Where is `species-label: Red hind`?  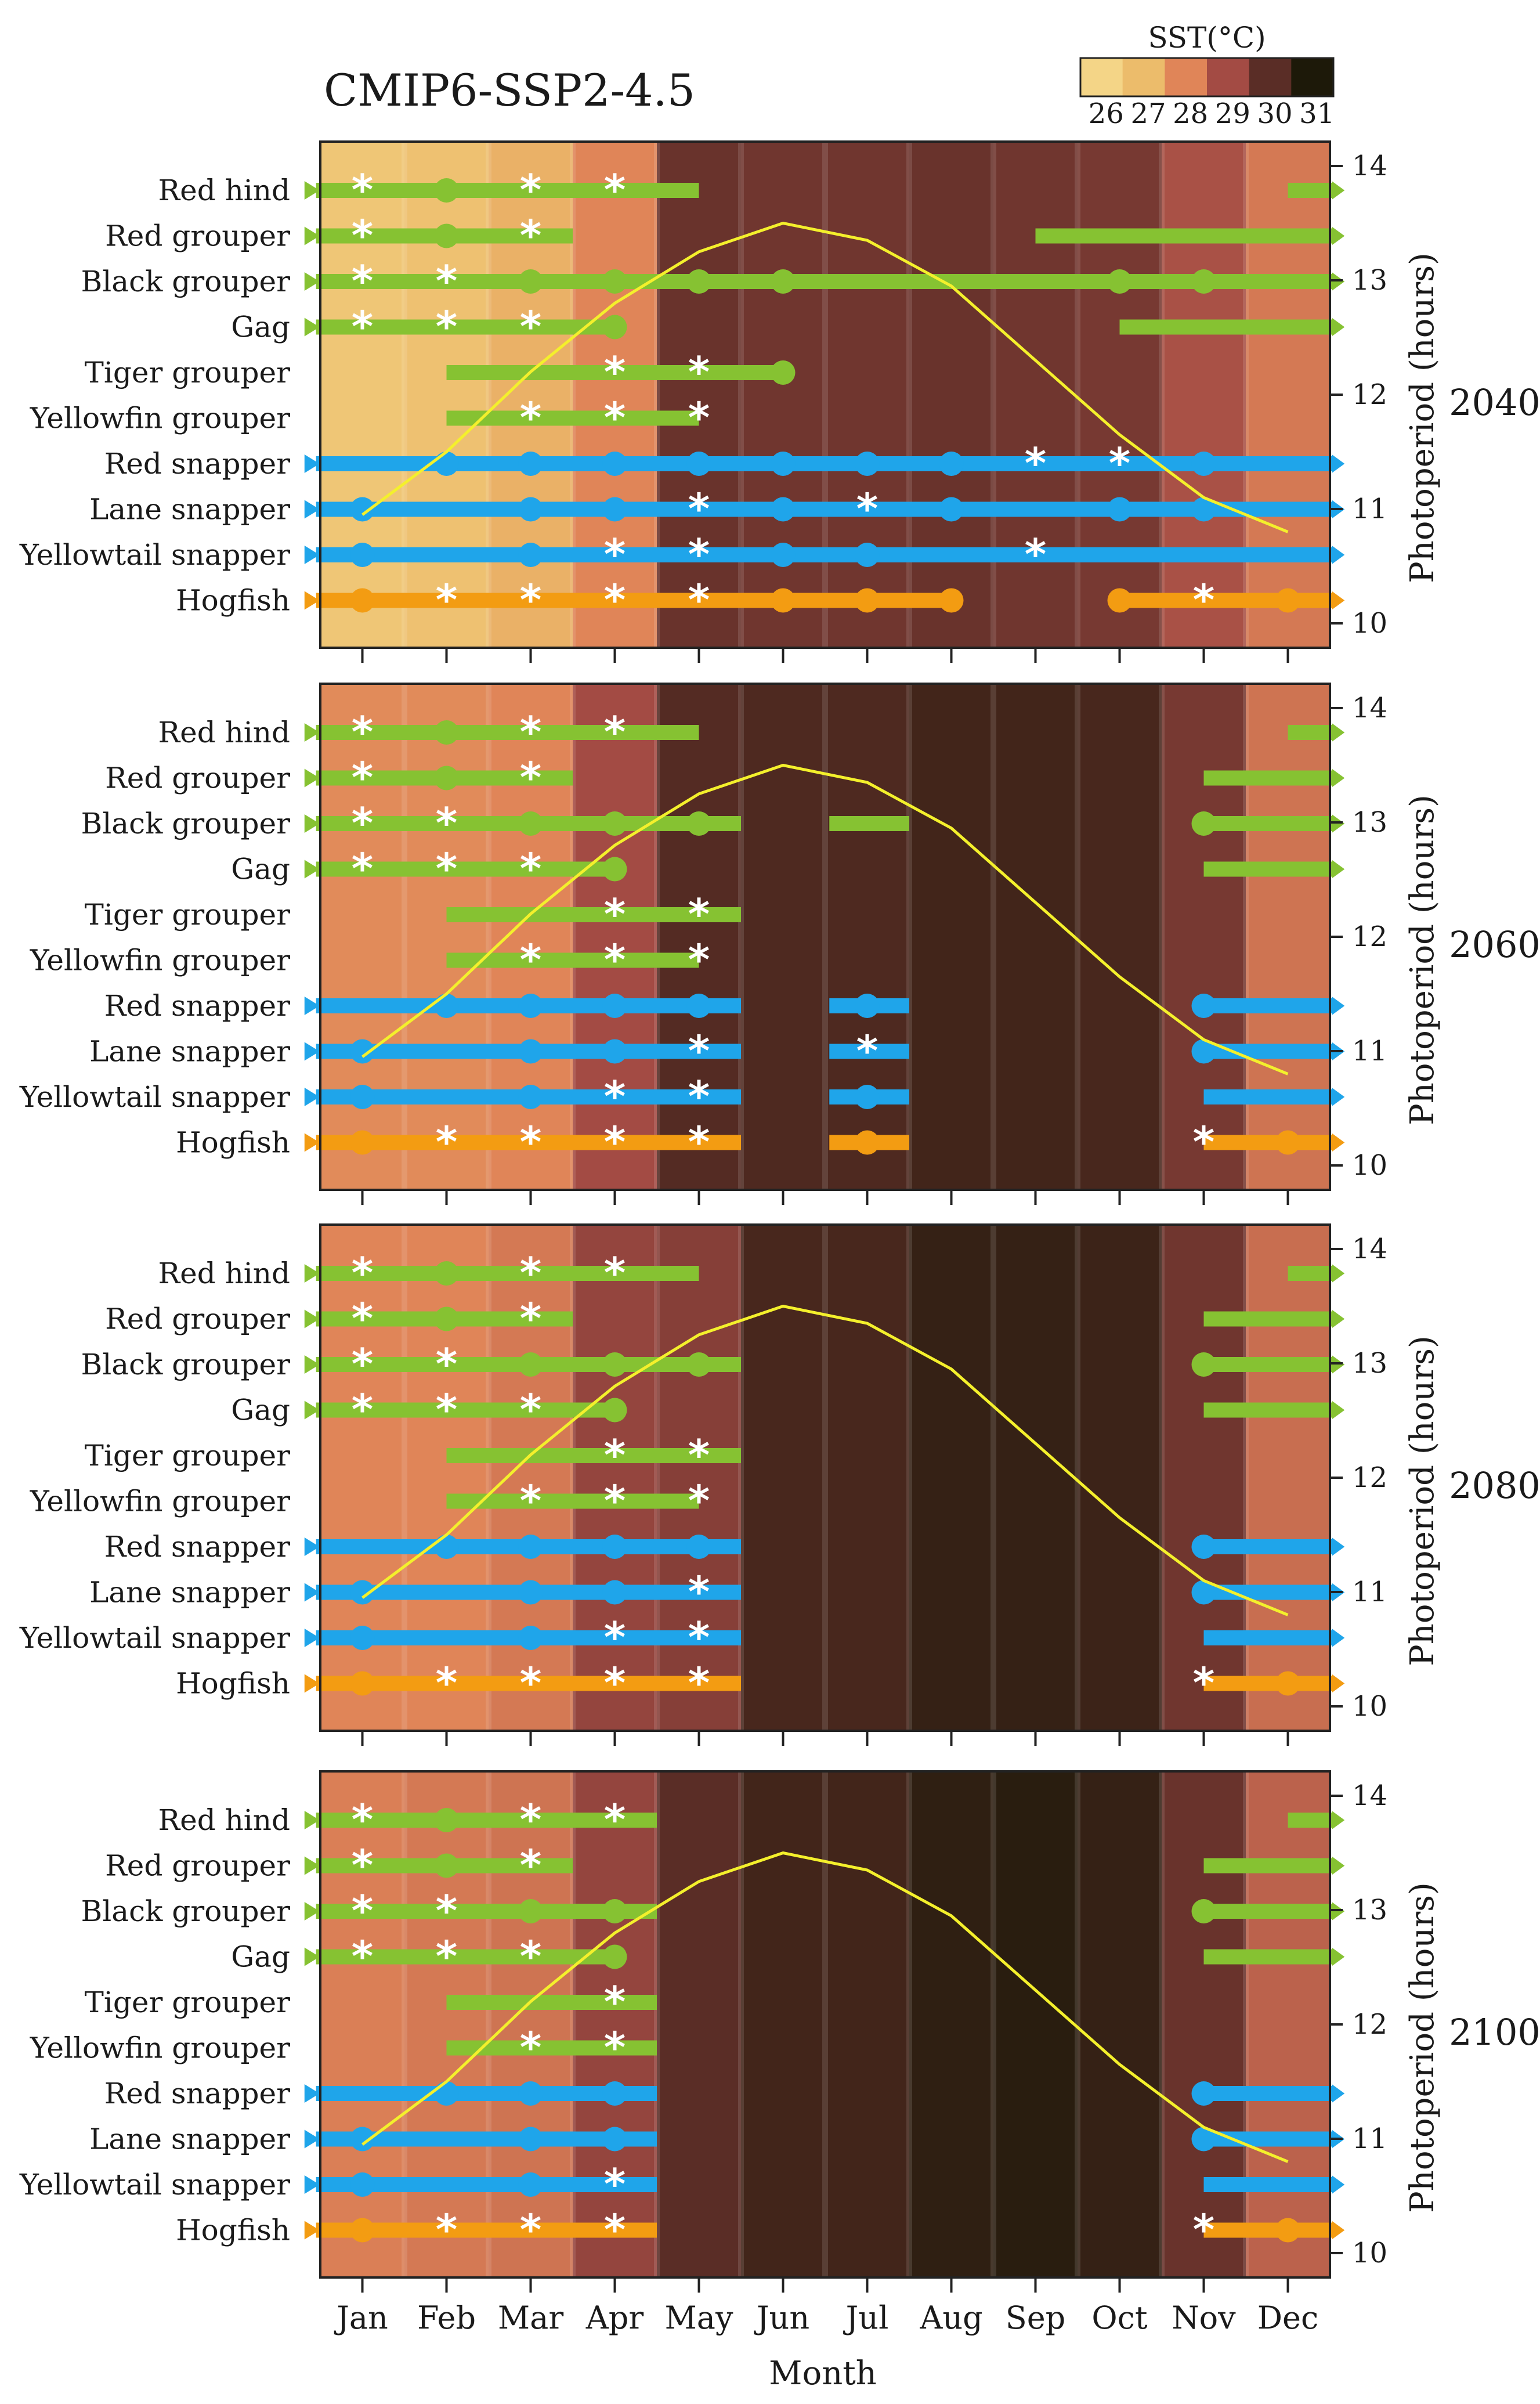
species-label: Red hind is located at coordinates (224, 191).